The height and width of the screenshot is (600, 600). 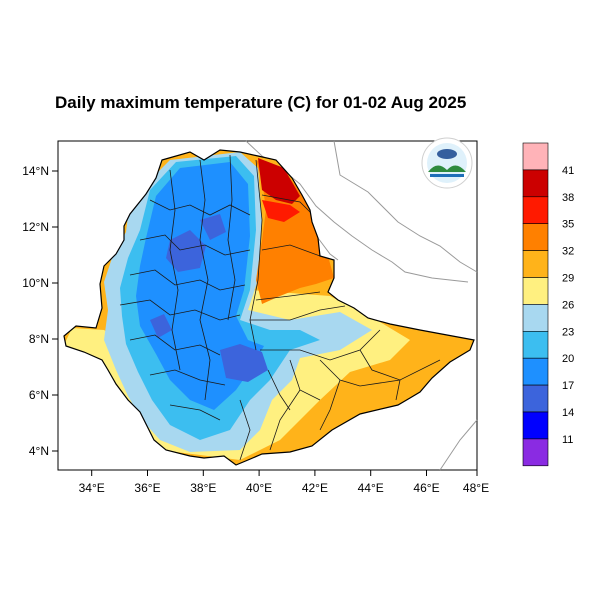 What do you see at coordinates (568, 171) in the screenshot?
I see `colorbar-label: 41` at bounding box center [568, 171].